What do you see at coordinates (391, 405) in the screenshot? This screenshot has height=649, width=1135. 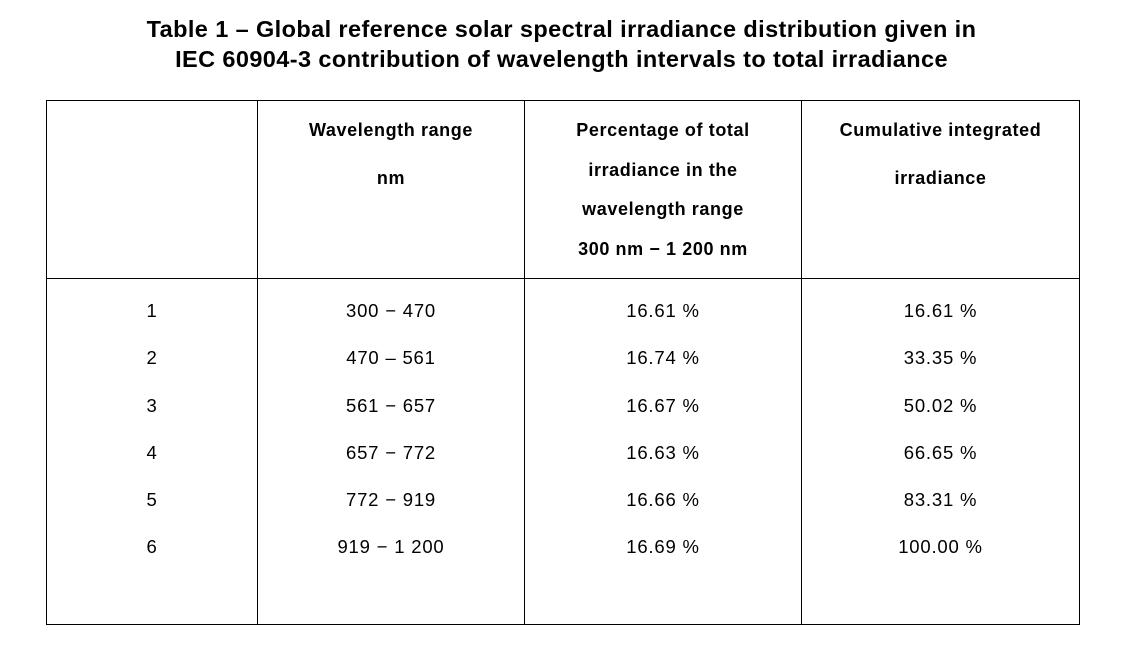 I see `wavelength-cell: 561 − 657` at bounding box center [391, 405].